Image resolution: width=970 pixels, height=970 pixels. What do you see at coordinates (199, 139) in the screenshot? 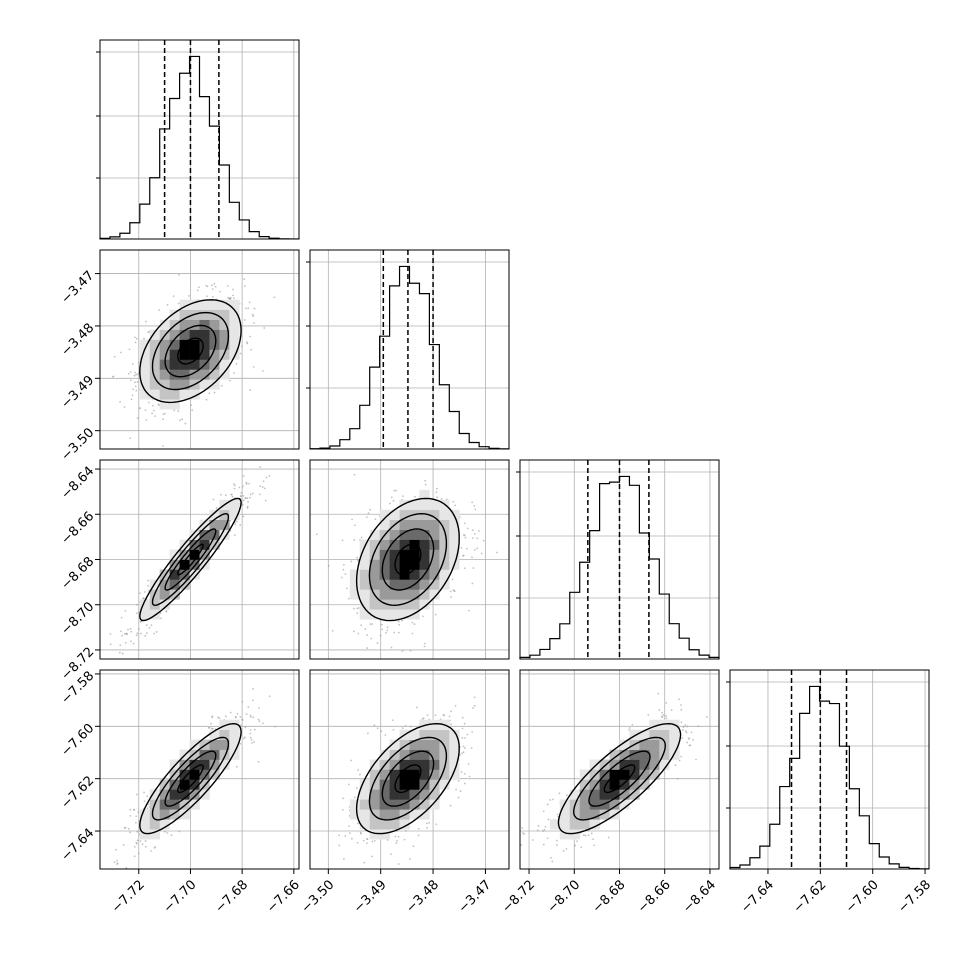
I see `panel-frame` at bounding box center [199, 139].